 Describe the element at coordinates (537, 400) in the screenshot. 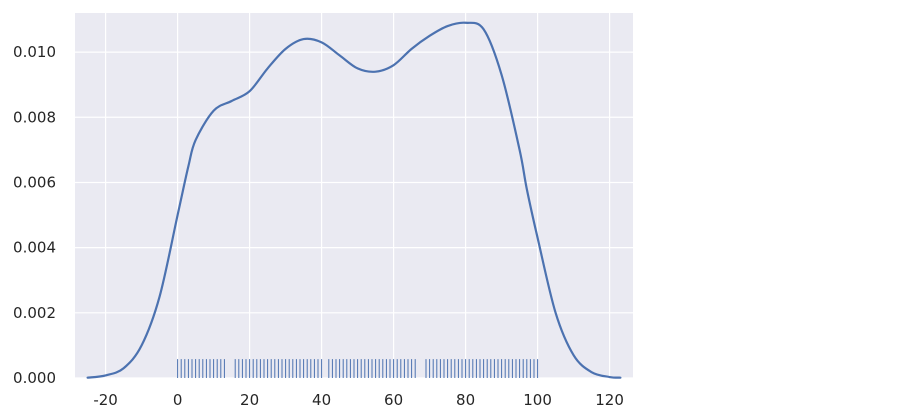

I see `x-tick-label: 100` at that location.